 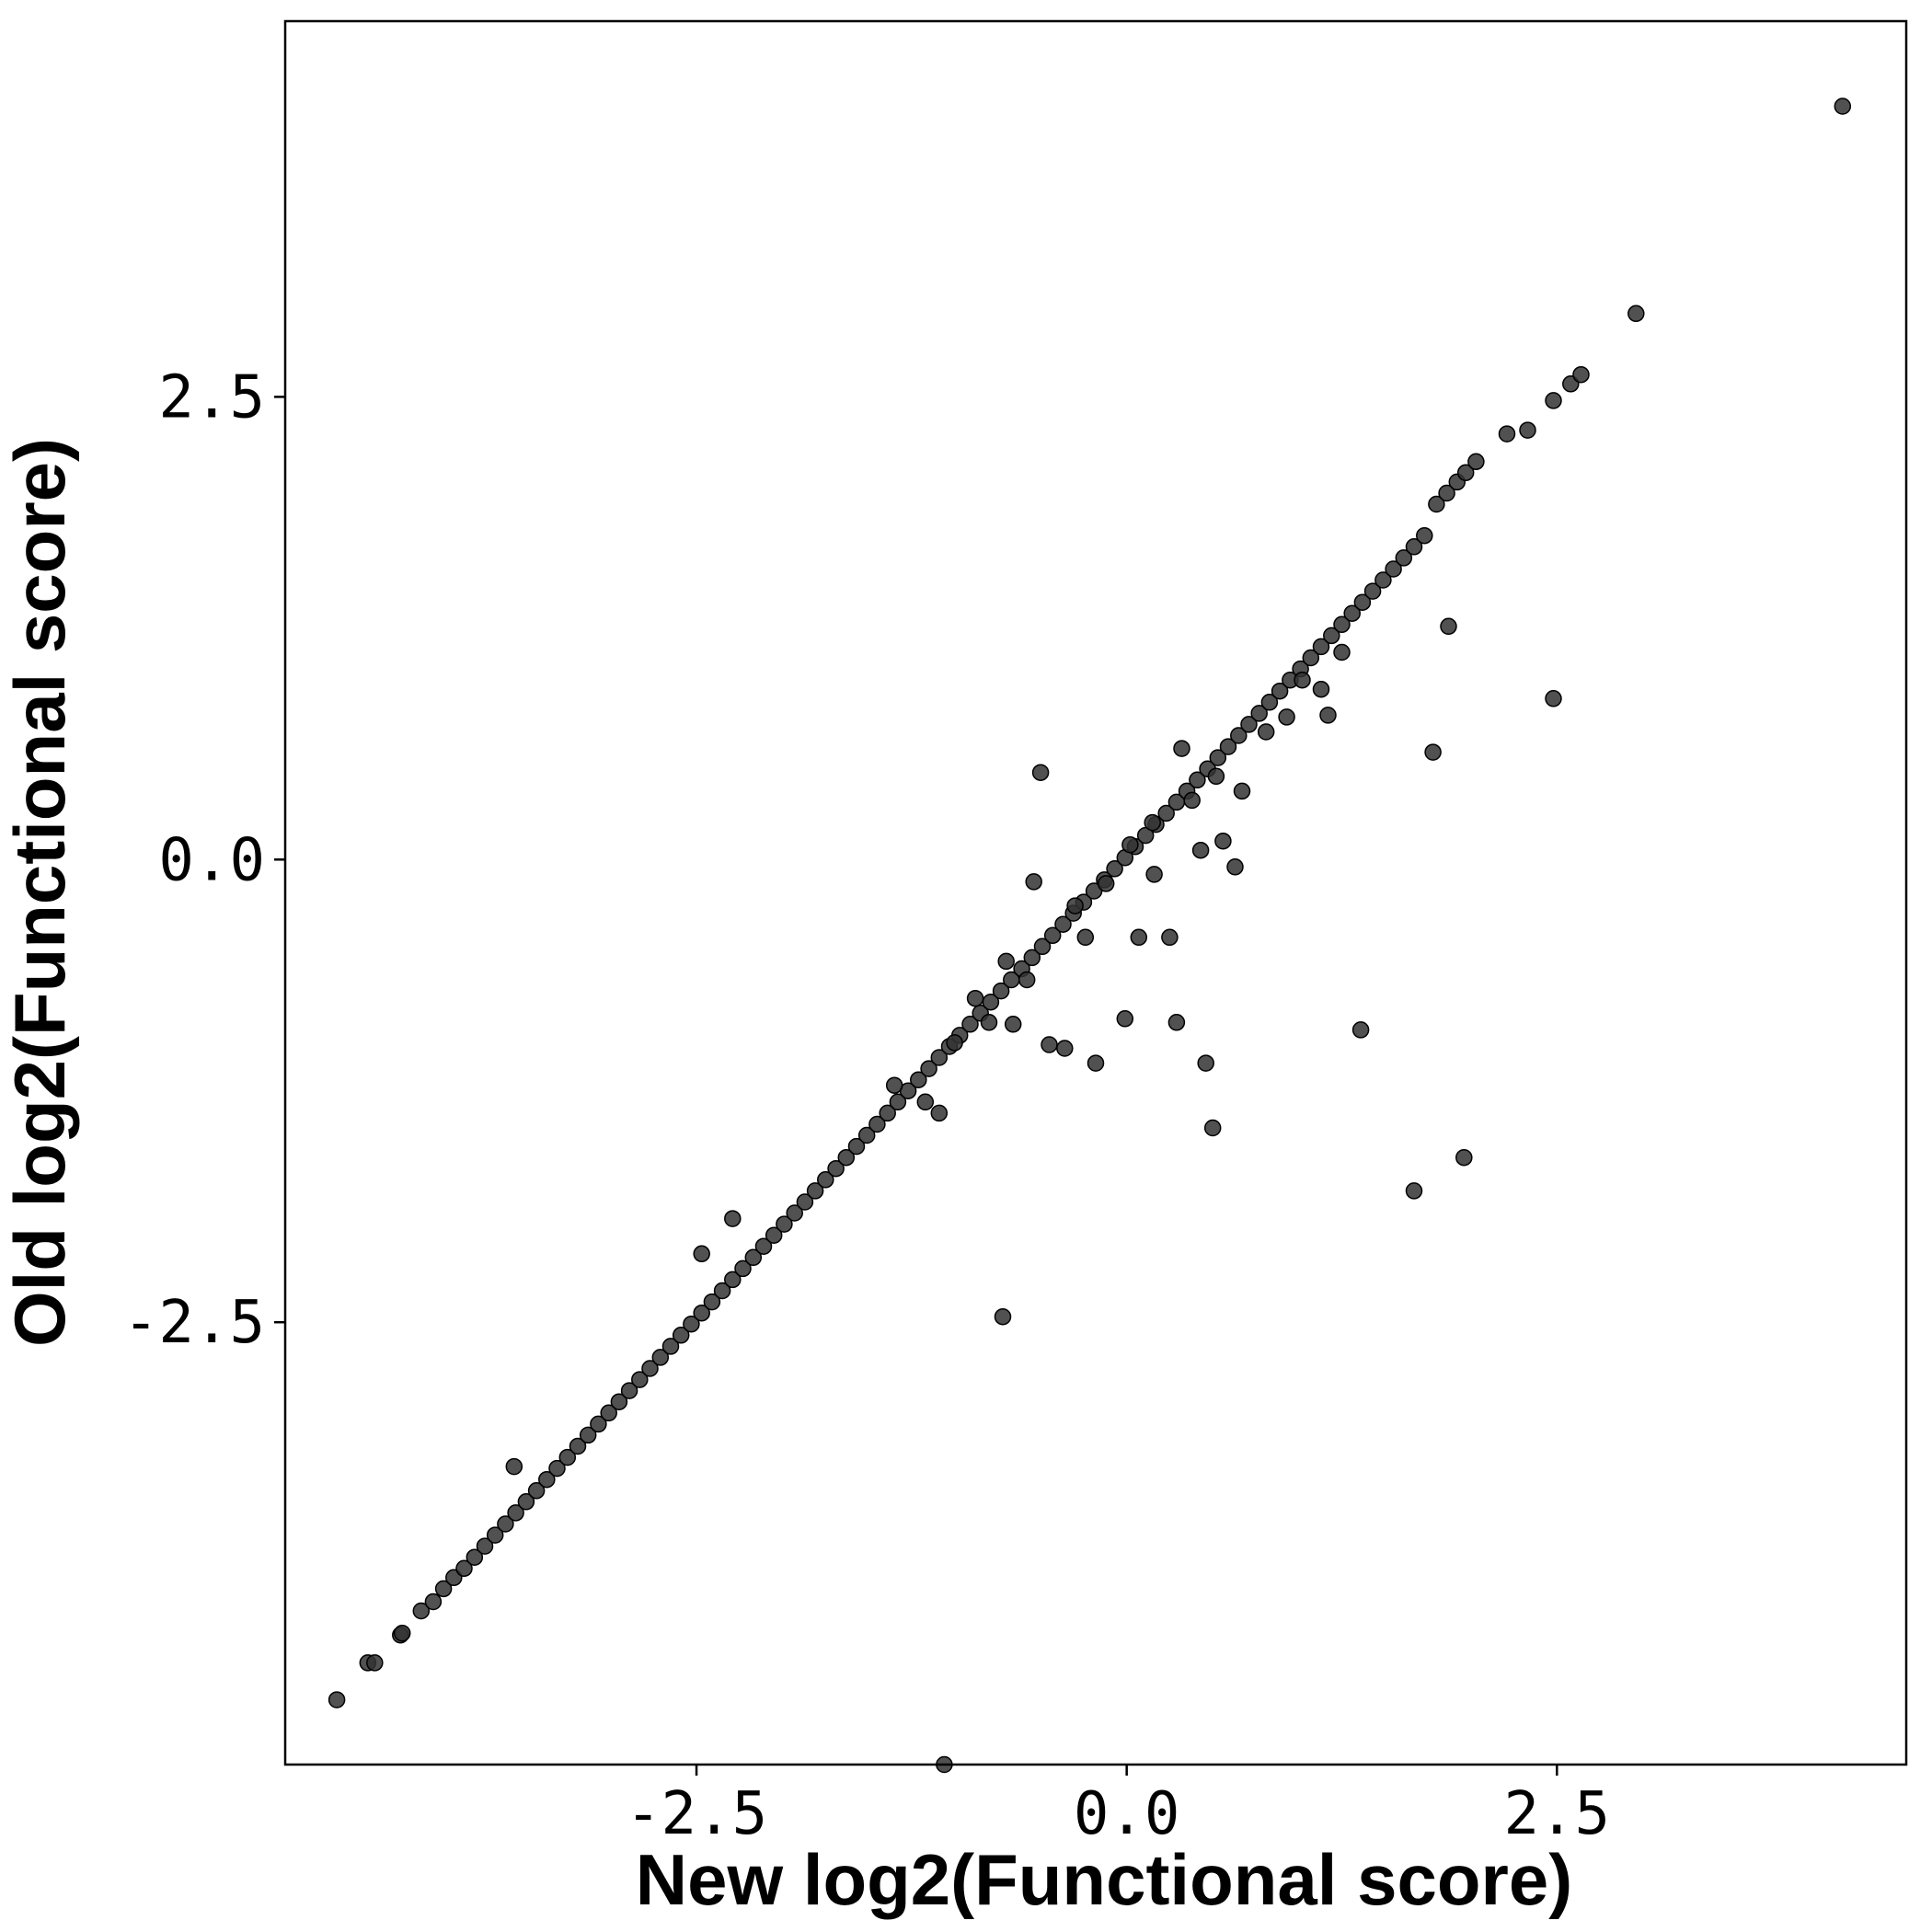 What do you see at coordinates (211, 860) in the screenshot?
I see `y-tick-label: 0.0` at bounding box center [211, 860].